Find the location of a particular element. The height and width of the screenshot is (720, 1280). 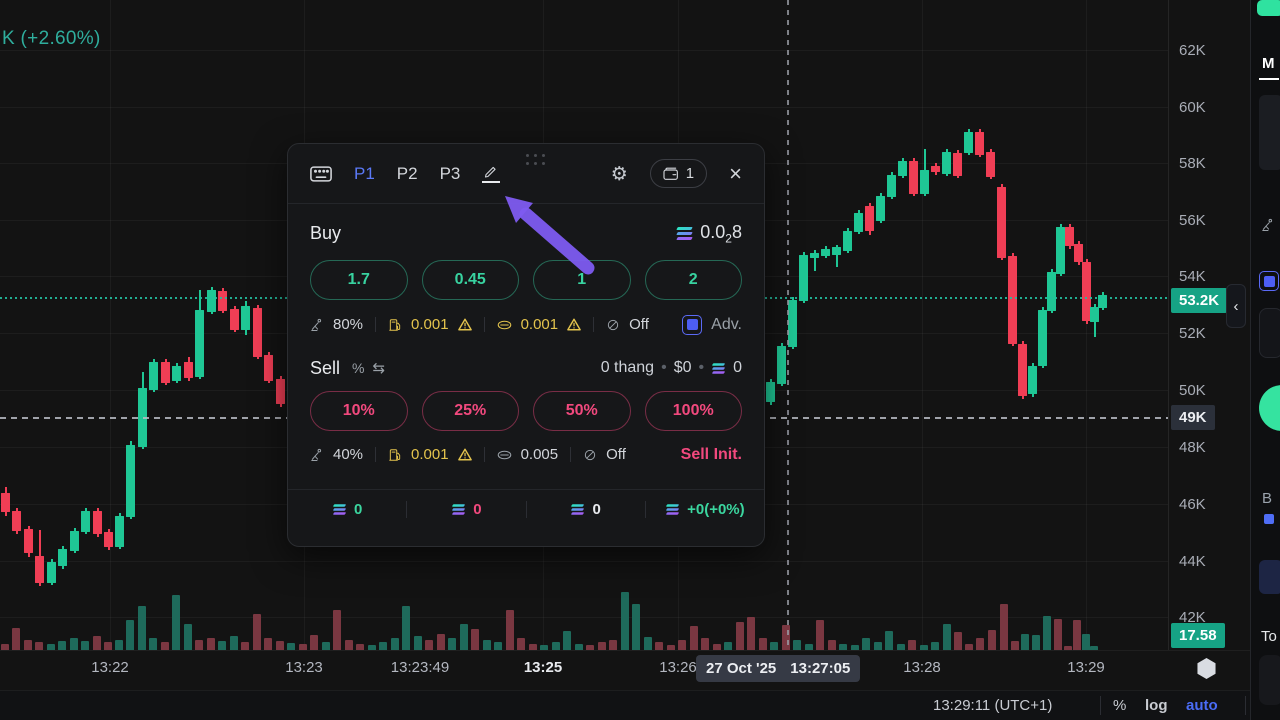

buy-mev-value: Off is located at coordinates (639, 325).